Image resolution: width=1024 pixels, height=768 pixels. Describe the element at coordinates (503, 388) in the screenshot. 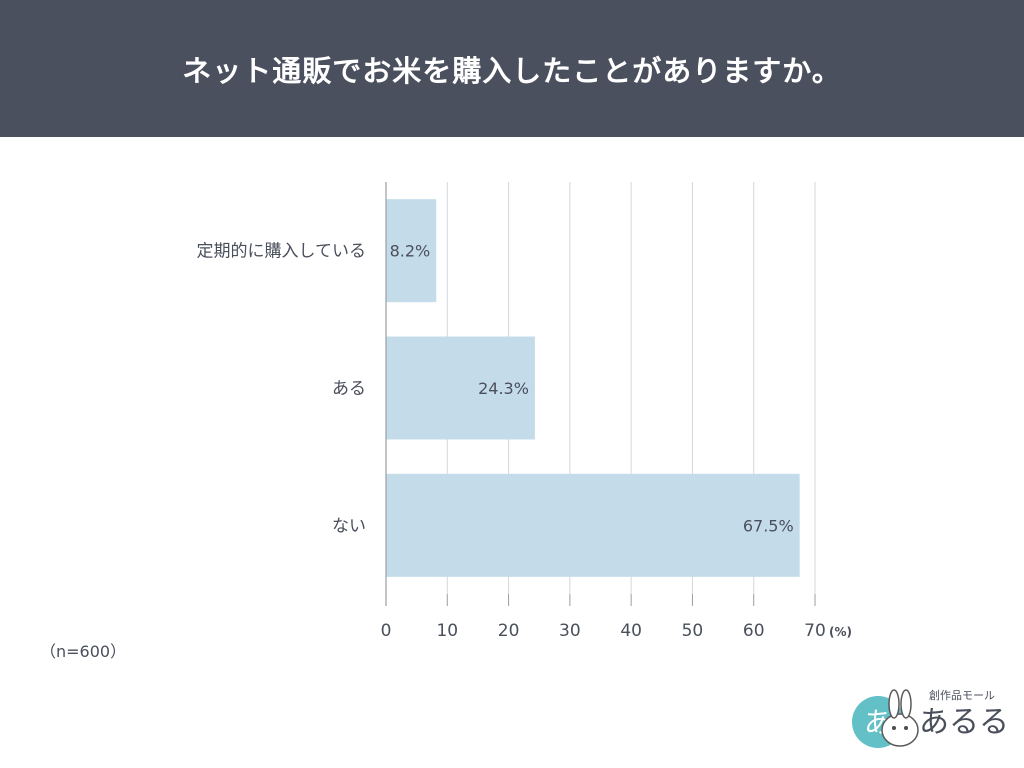

I see `data-label-1: 24.3%` at that location.